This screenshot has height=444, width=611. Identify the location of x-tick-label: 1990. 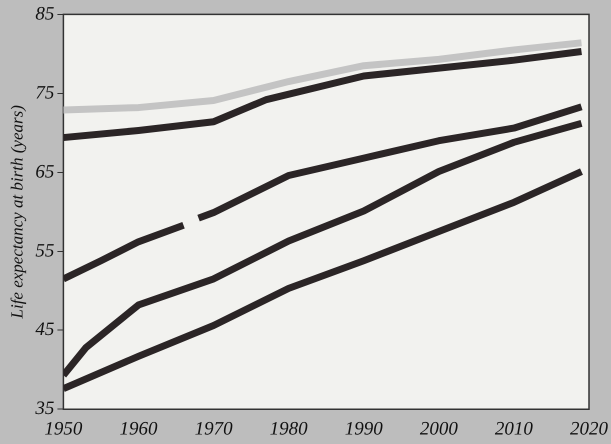
(364, 429).